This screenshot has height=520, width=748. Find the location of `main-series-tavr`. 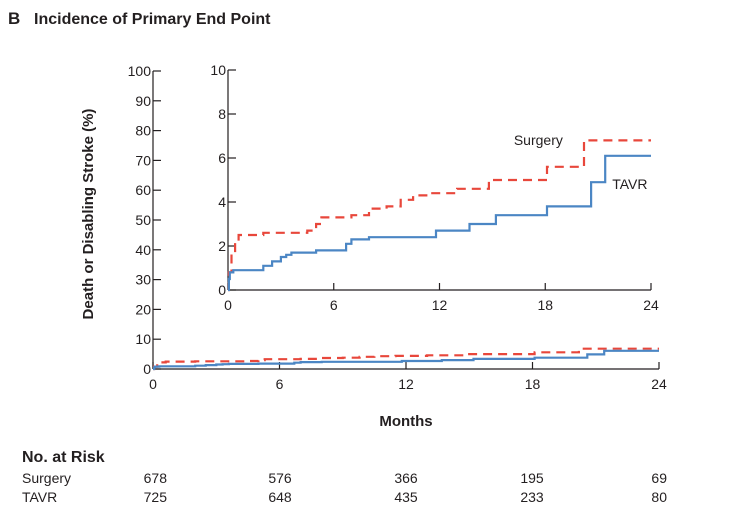

main-series-tavr is located at coordinates (406, 360).